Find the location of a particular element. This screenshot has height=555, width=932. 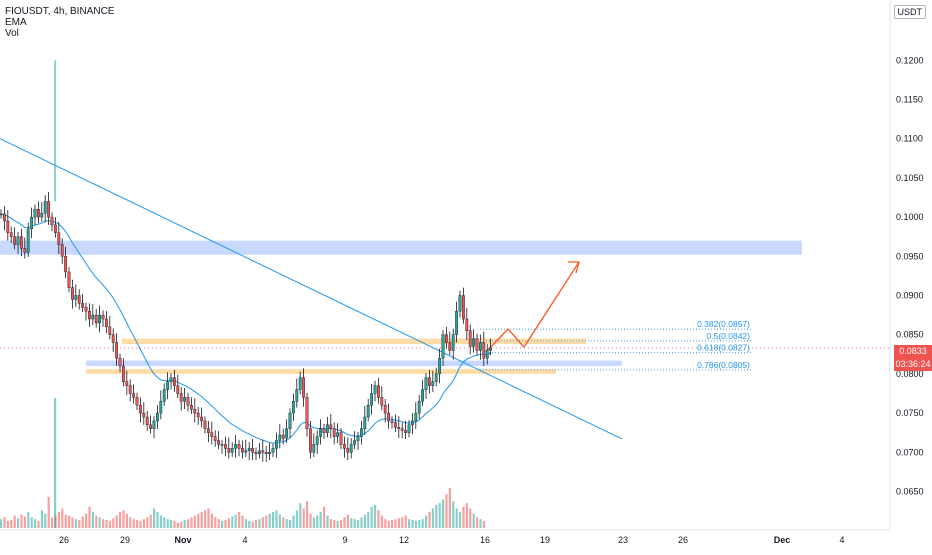

x-tick-label: 19 is located at coordinates (545, 540).